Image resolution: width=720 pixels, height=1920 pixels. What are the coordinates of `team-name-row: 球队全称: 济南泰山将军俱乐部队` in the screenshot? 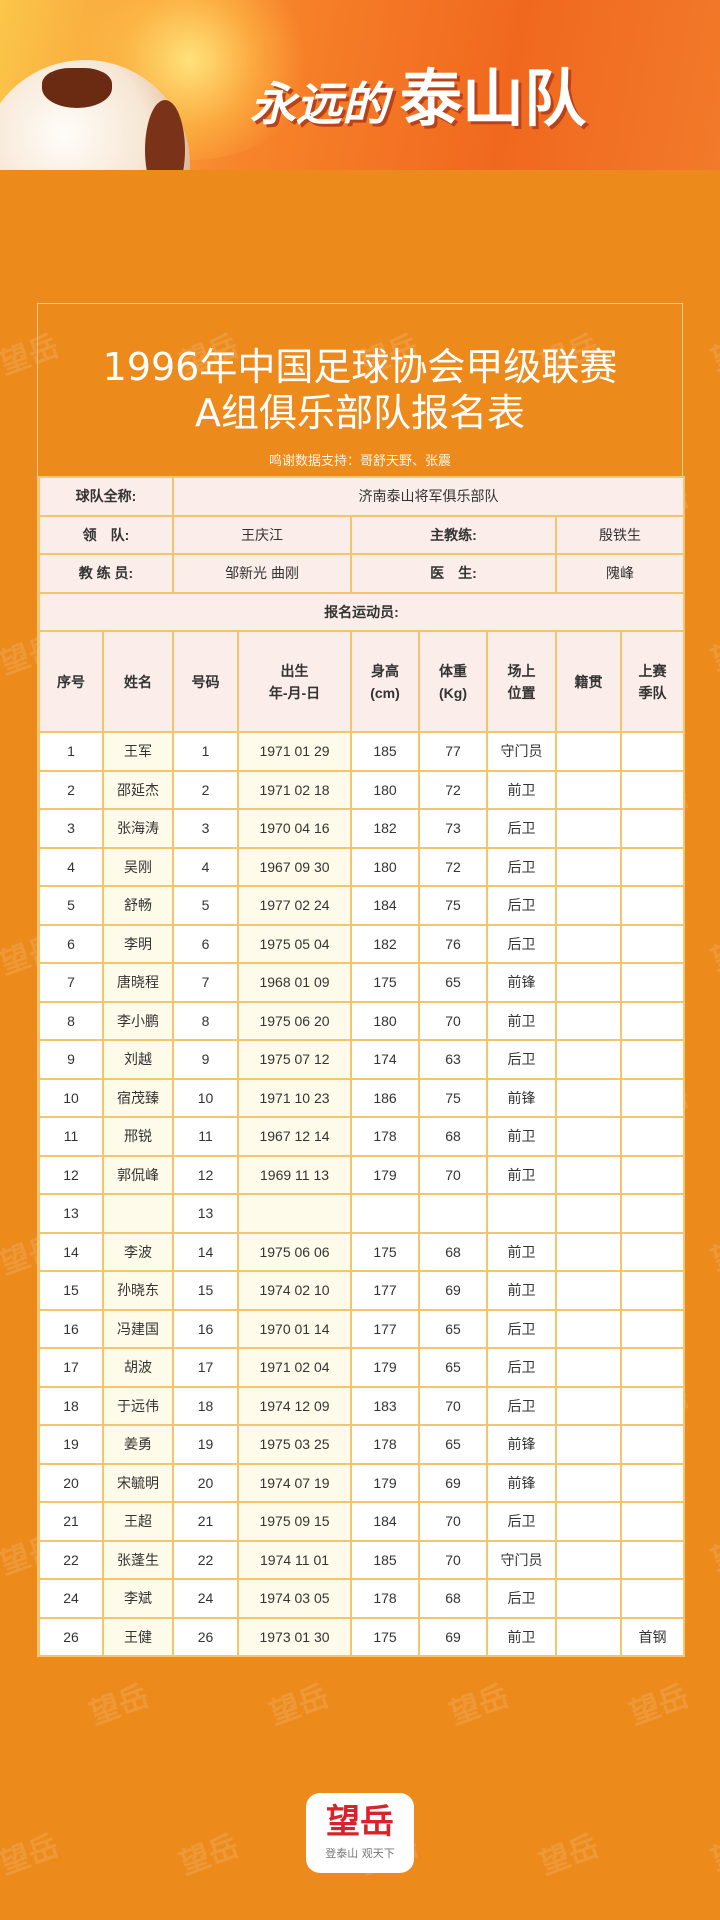 It's located at (361, 496).